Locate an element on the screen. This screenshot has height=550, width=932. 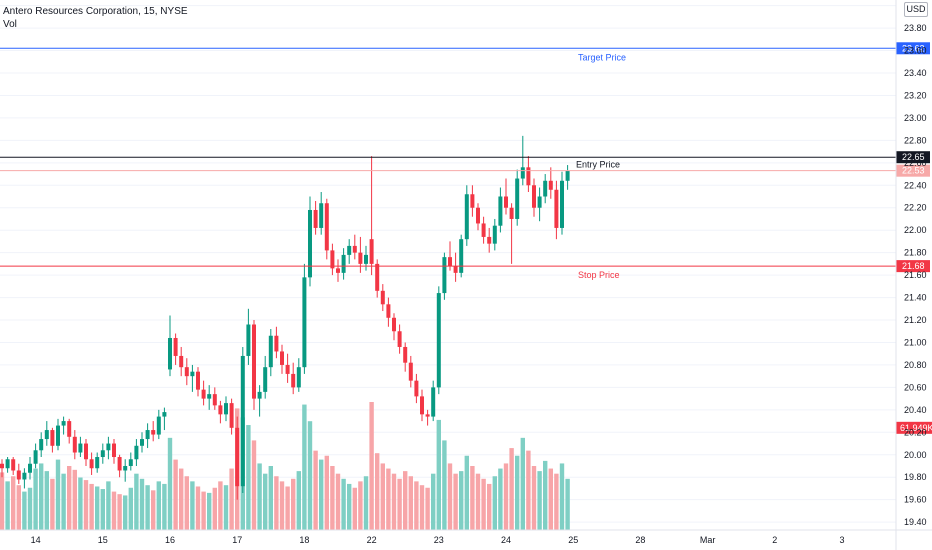
time-tick-label: 16 is located at coordinates (170, 540).